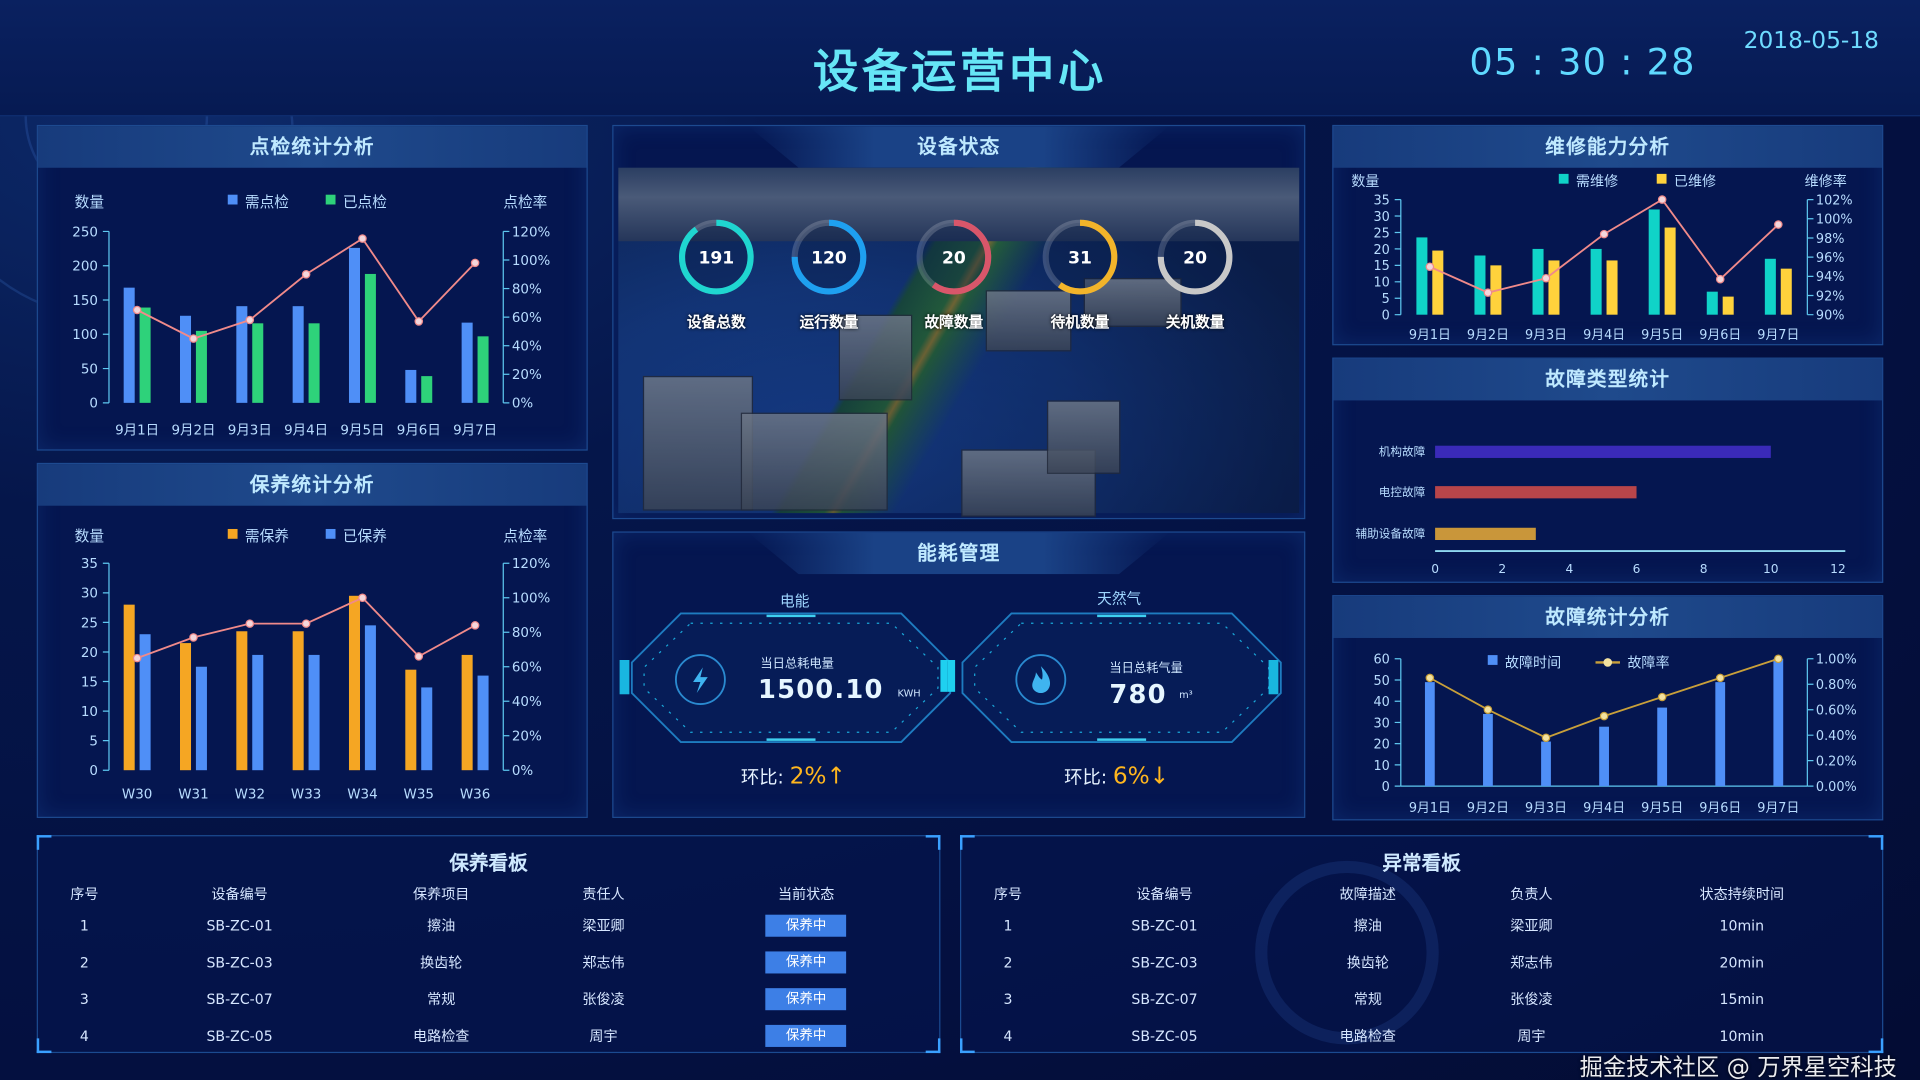  I want to click on x-tick-label: 9月2日, so click(193, 431).